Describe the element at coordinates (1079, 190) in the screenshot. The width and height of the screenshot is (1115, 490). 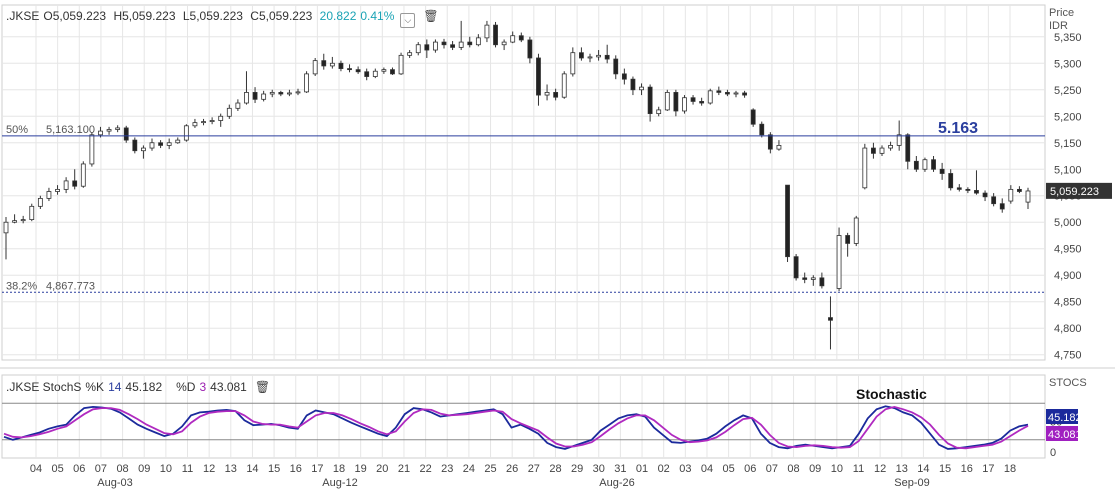
I see `last-price-badge` at that location.